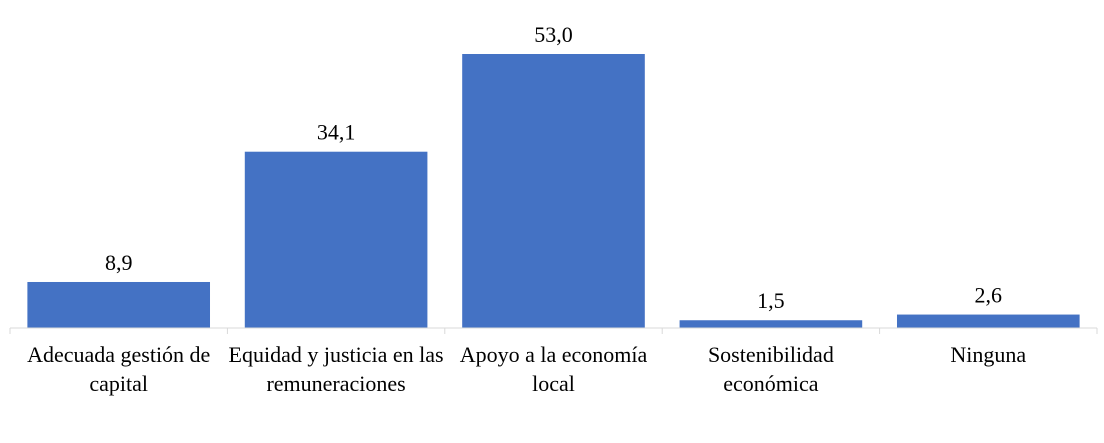 This screenshot has width=1104, height=443. Describe the element at coordinates (770, 369) in the screenshot. I see `x-tick-label: Sostenibilidad económica` at that location.